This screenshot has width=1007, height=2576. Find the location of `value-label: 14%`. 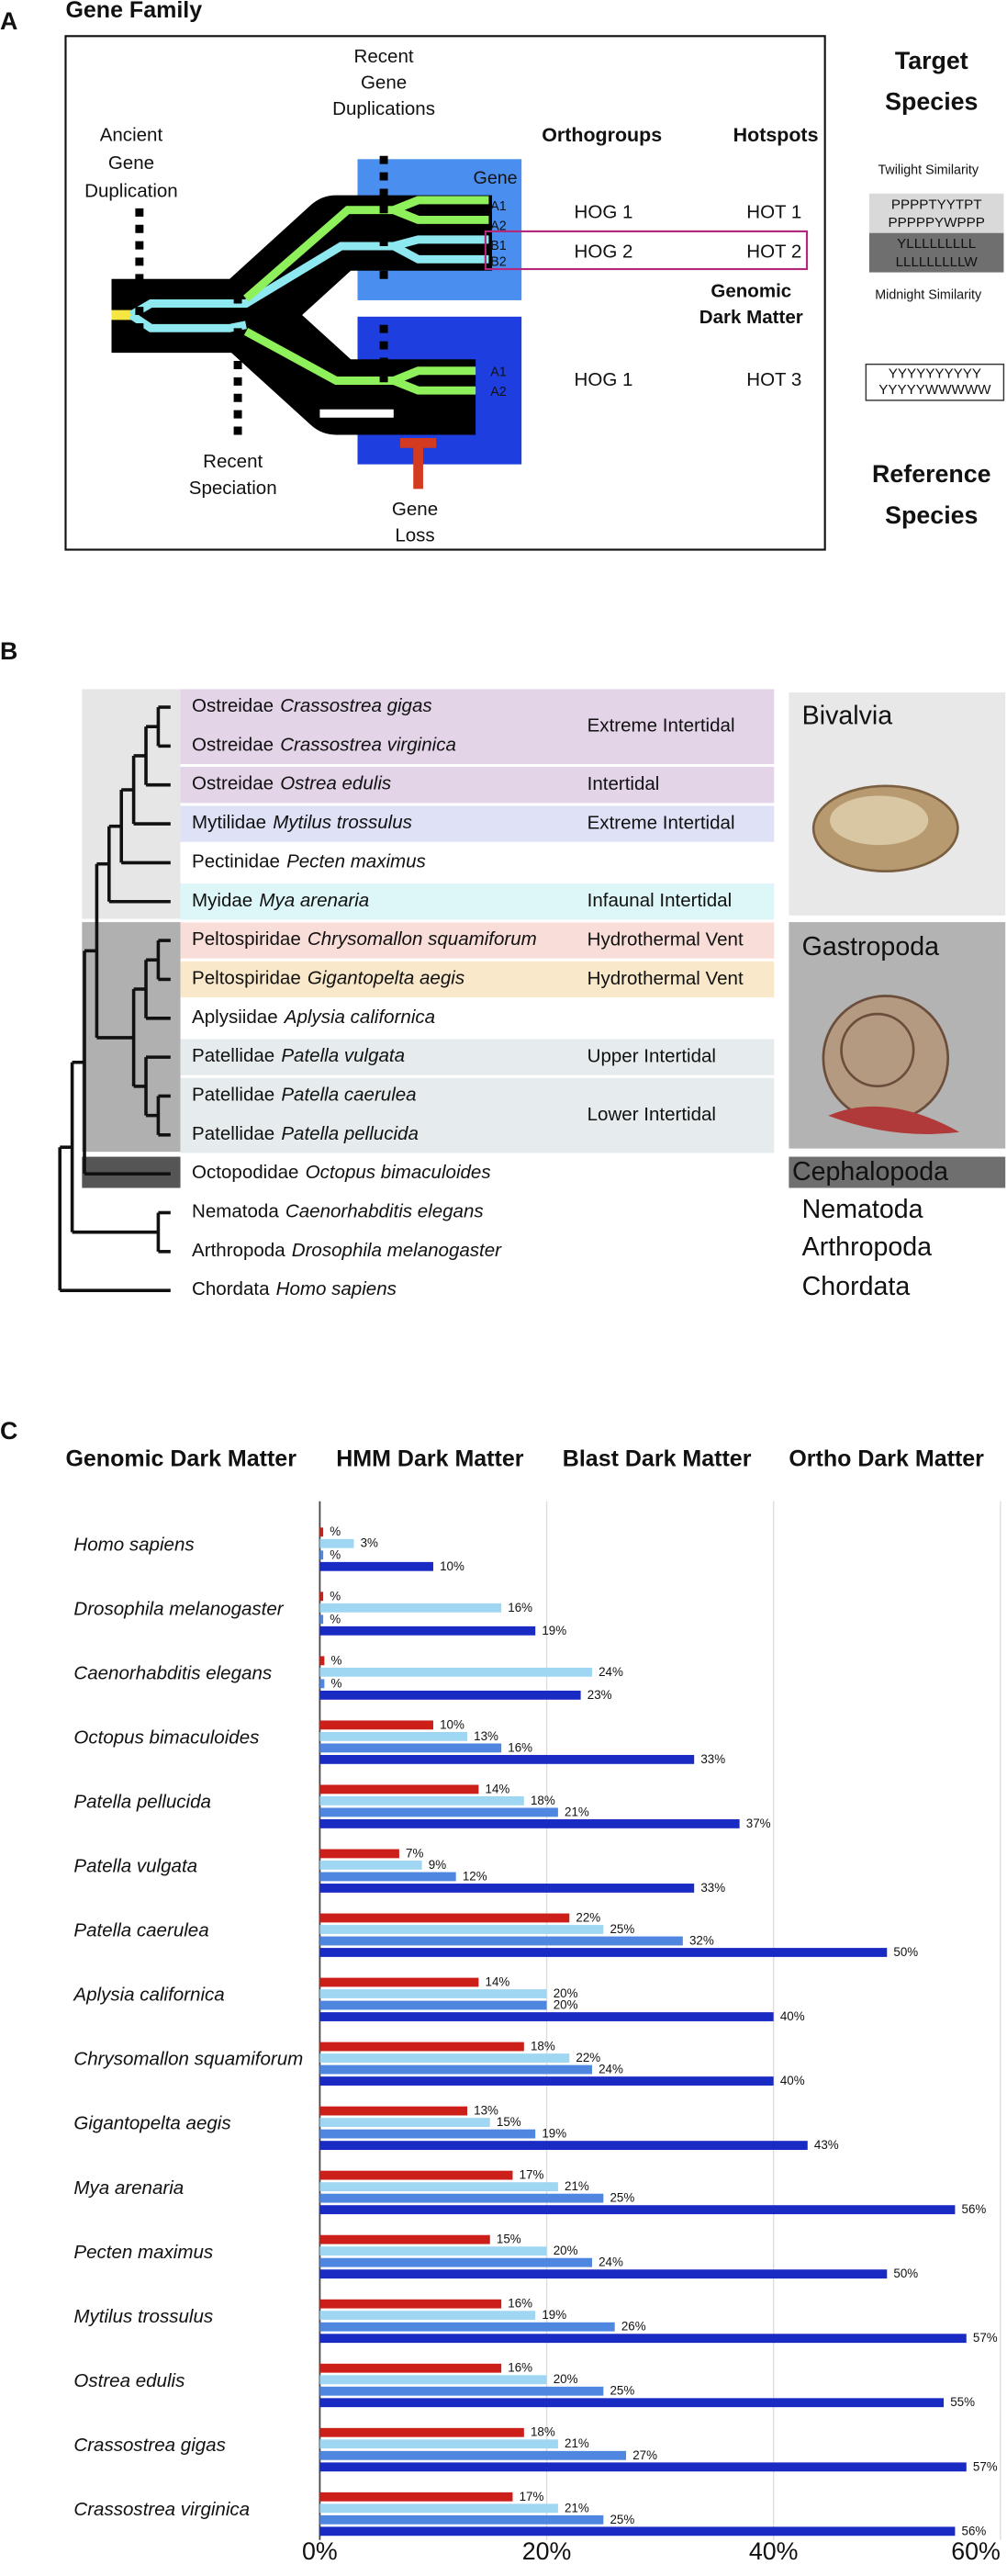

value-label: 14% is located at coordinates (498, 1788).